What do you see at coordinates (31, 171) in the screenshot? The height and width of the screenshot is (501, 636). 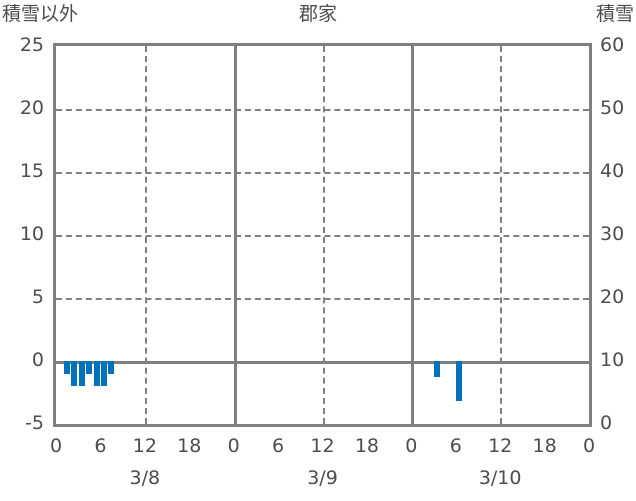 I see `left-axis-tick-label: 15` at bounding box center [31, 171].